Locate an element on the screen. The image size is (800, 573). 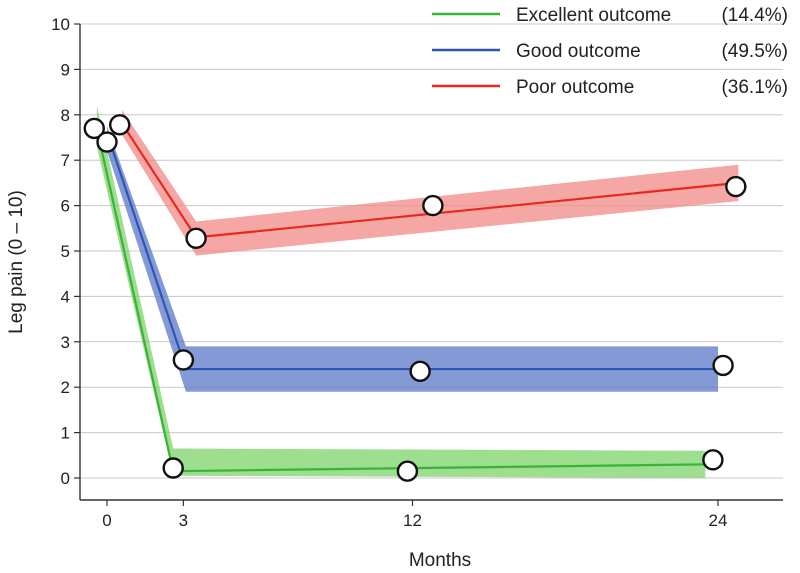
y-tick-label-9: 9 is located at coordinates (65, 69).